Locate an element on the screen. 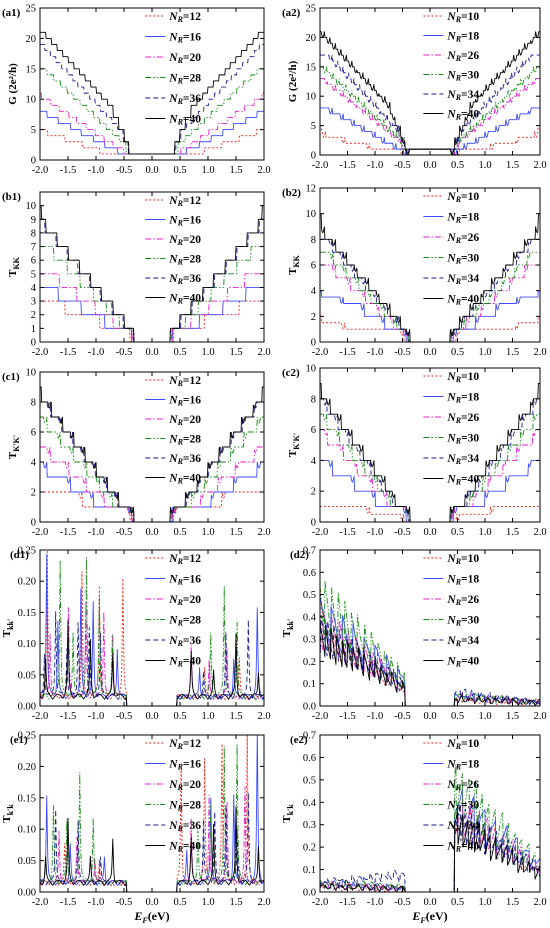  y-tick-label-d2-7: 0.7 is located at coordinates (309, 551).